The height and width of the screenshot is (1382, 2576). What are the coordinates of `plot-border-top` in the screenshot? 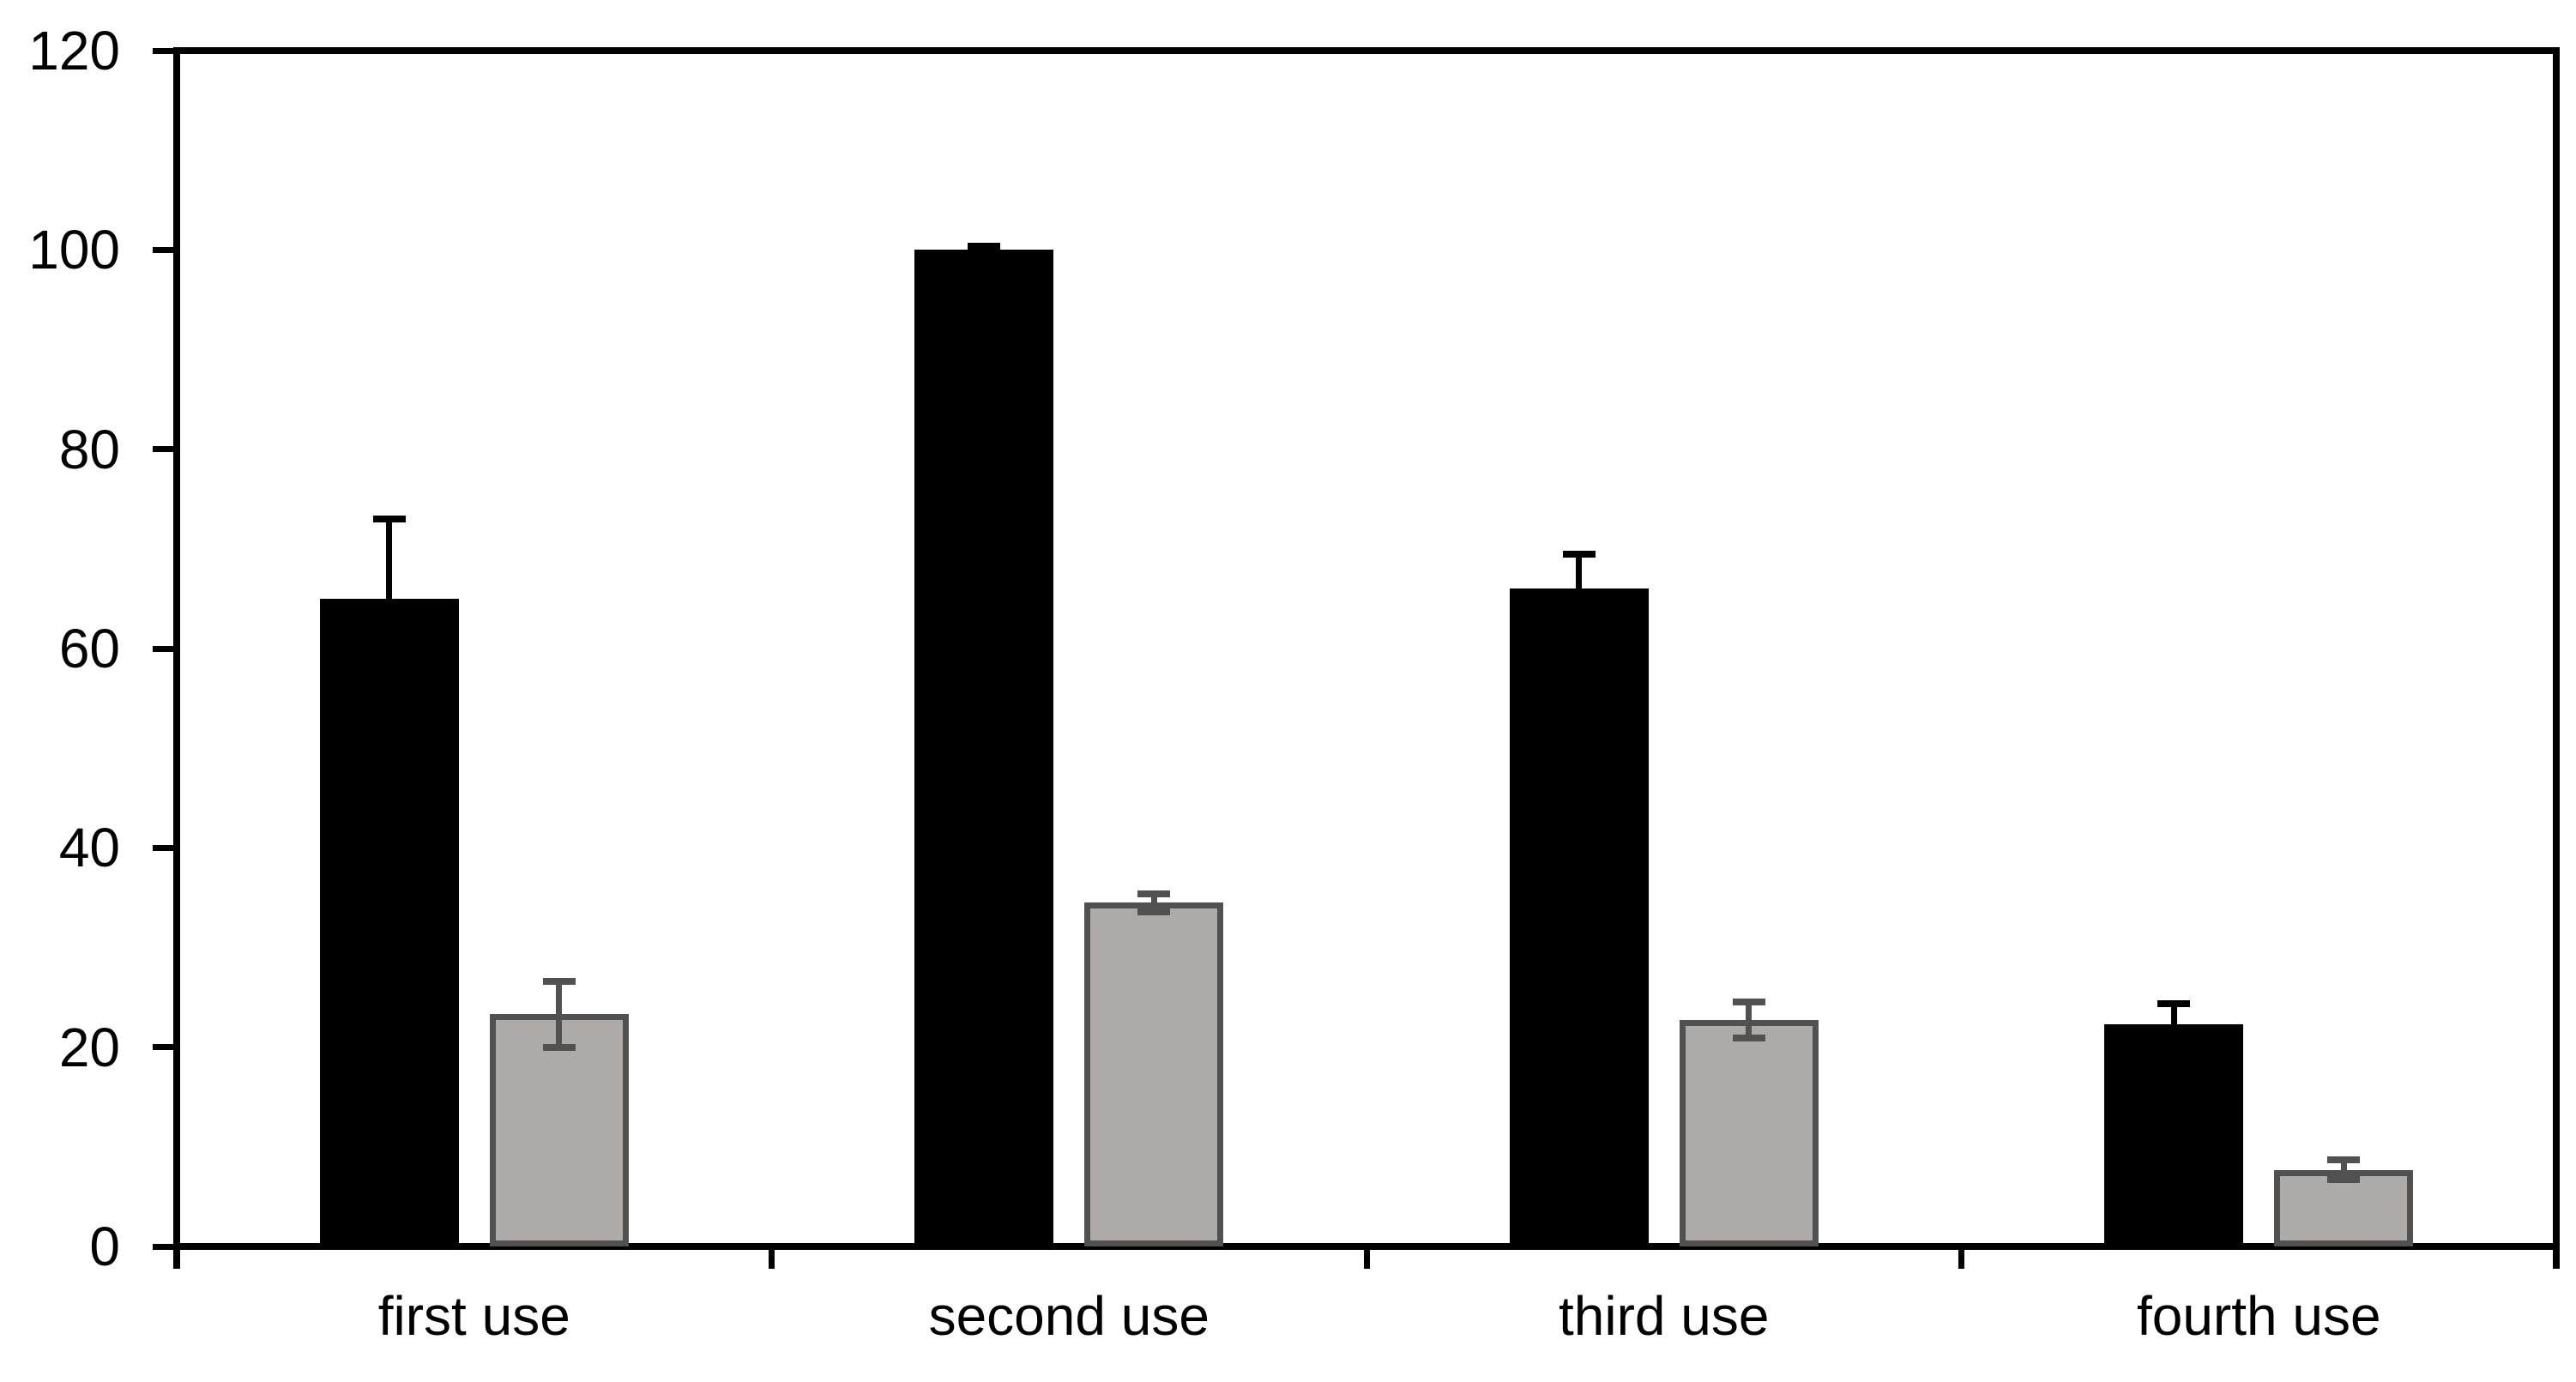 It's located at (1366, 50).